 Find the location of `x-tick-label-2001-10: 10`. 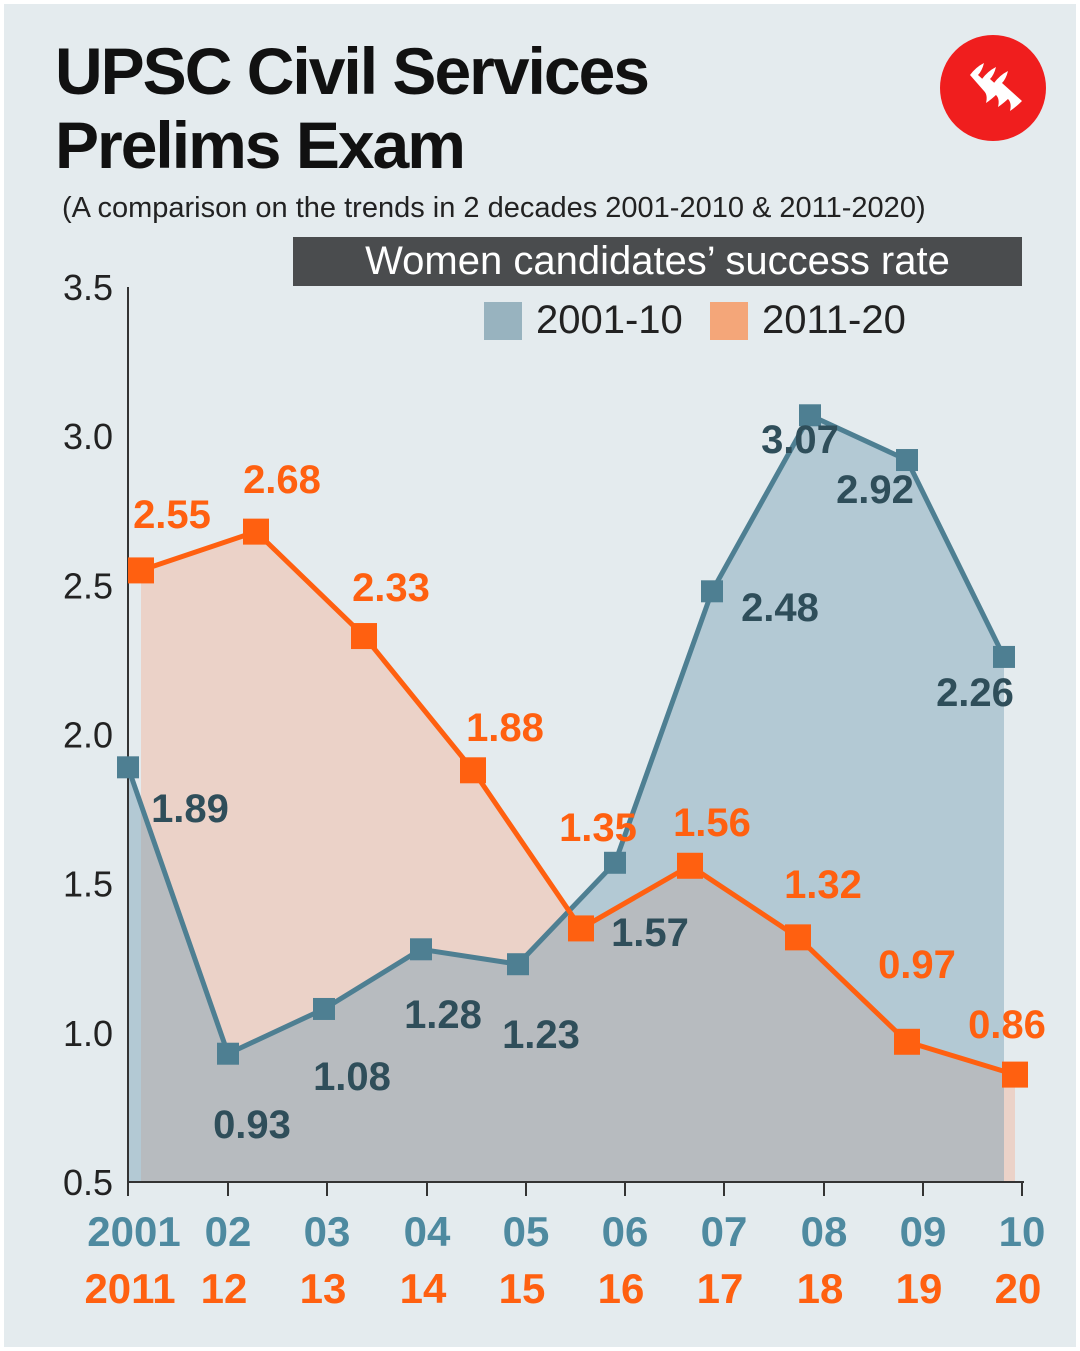

x-tick-label-2001-10: 10 is located at coordinates (1022, 1231).